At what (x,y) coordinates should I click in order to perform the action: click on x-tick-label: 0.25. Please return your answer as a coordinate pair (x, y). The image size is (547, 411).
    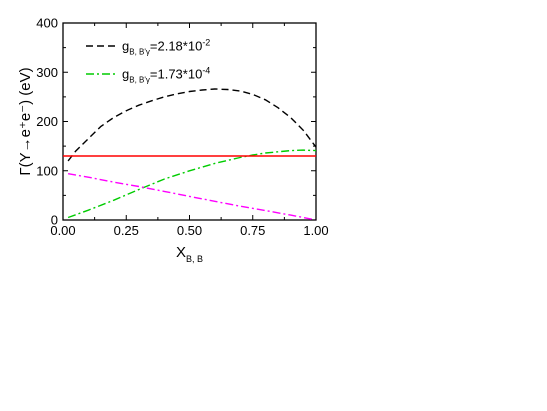
    Looking at the image, I should click on (126, 230).